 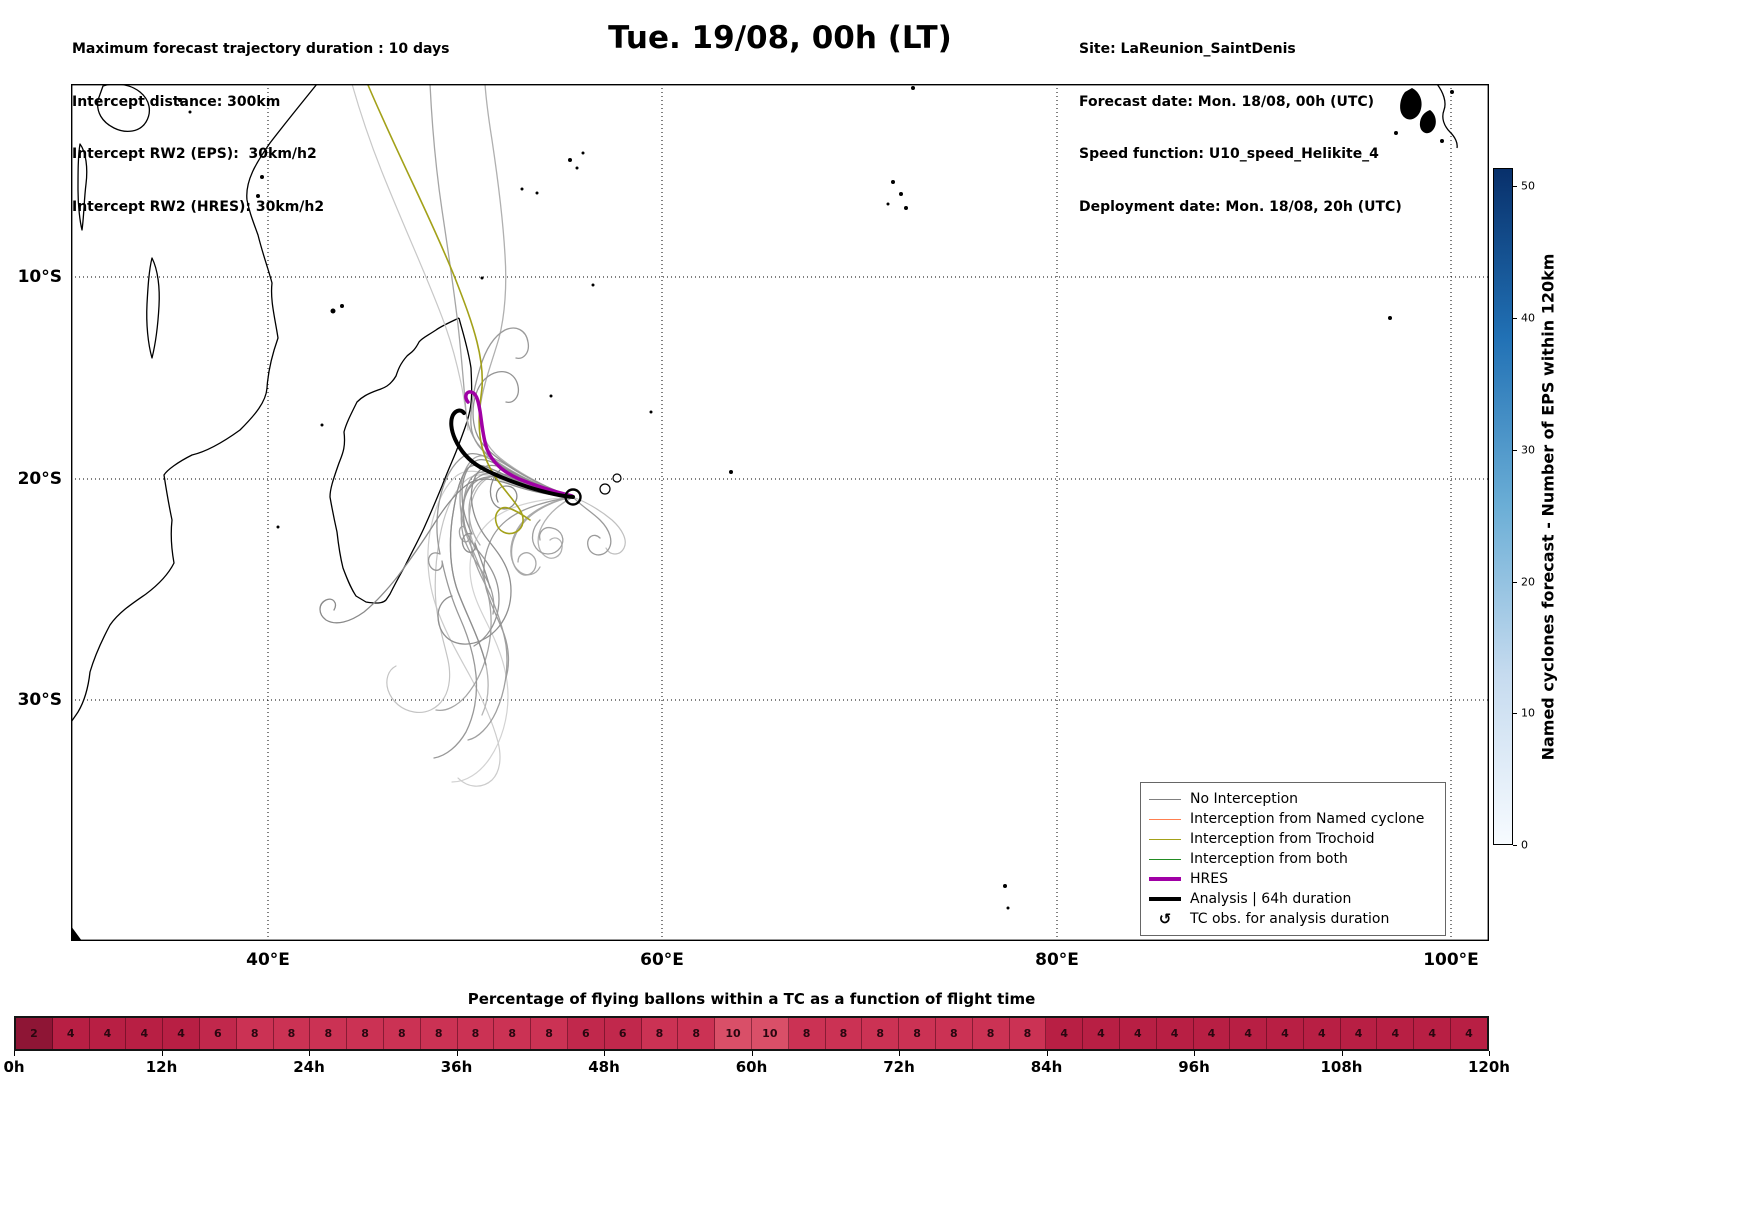 I want to click on x-tick-label: 40°E, so click(x=268, y=960).